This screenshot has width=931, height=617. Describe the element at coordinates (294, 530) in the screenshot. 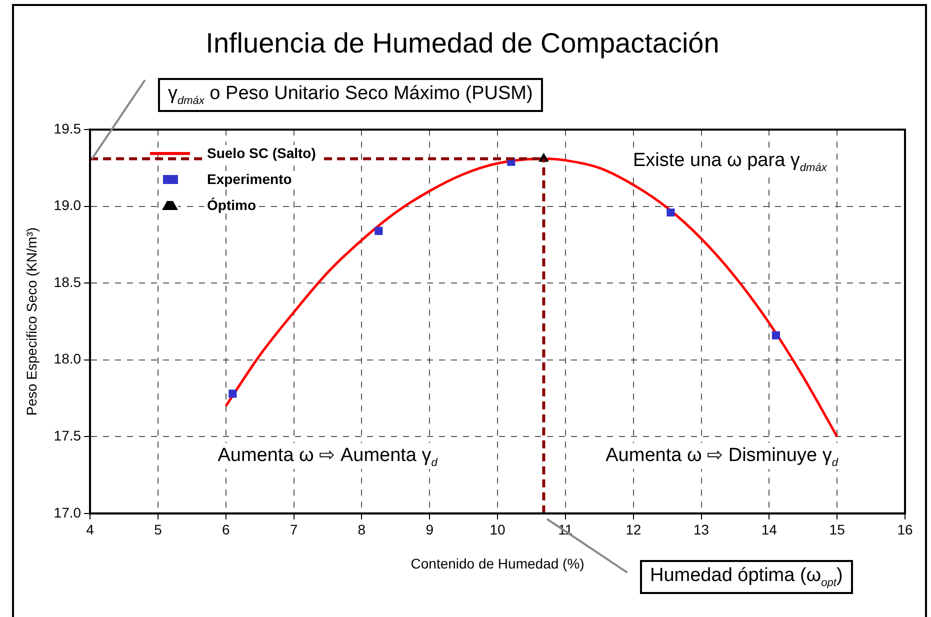

I see `x-tick-label: 7` at that location.